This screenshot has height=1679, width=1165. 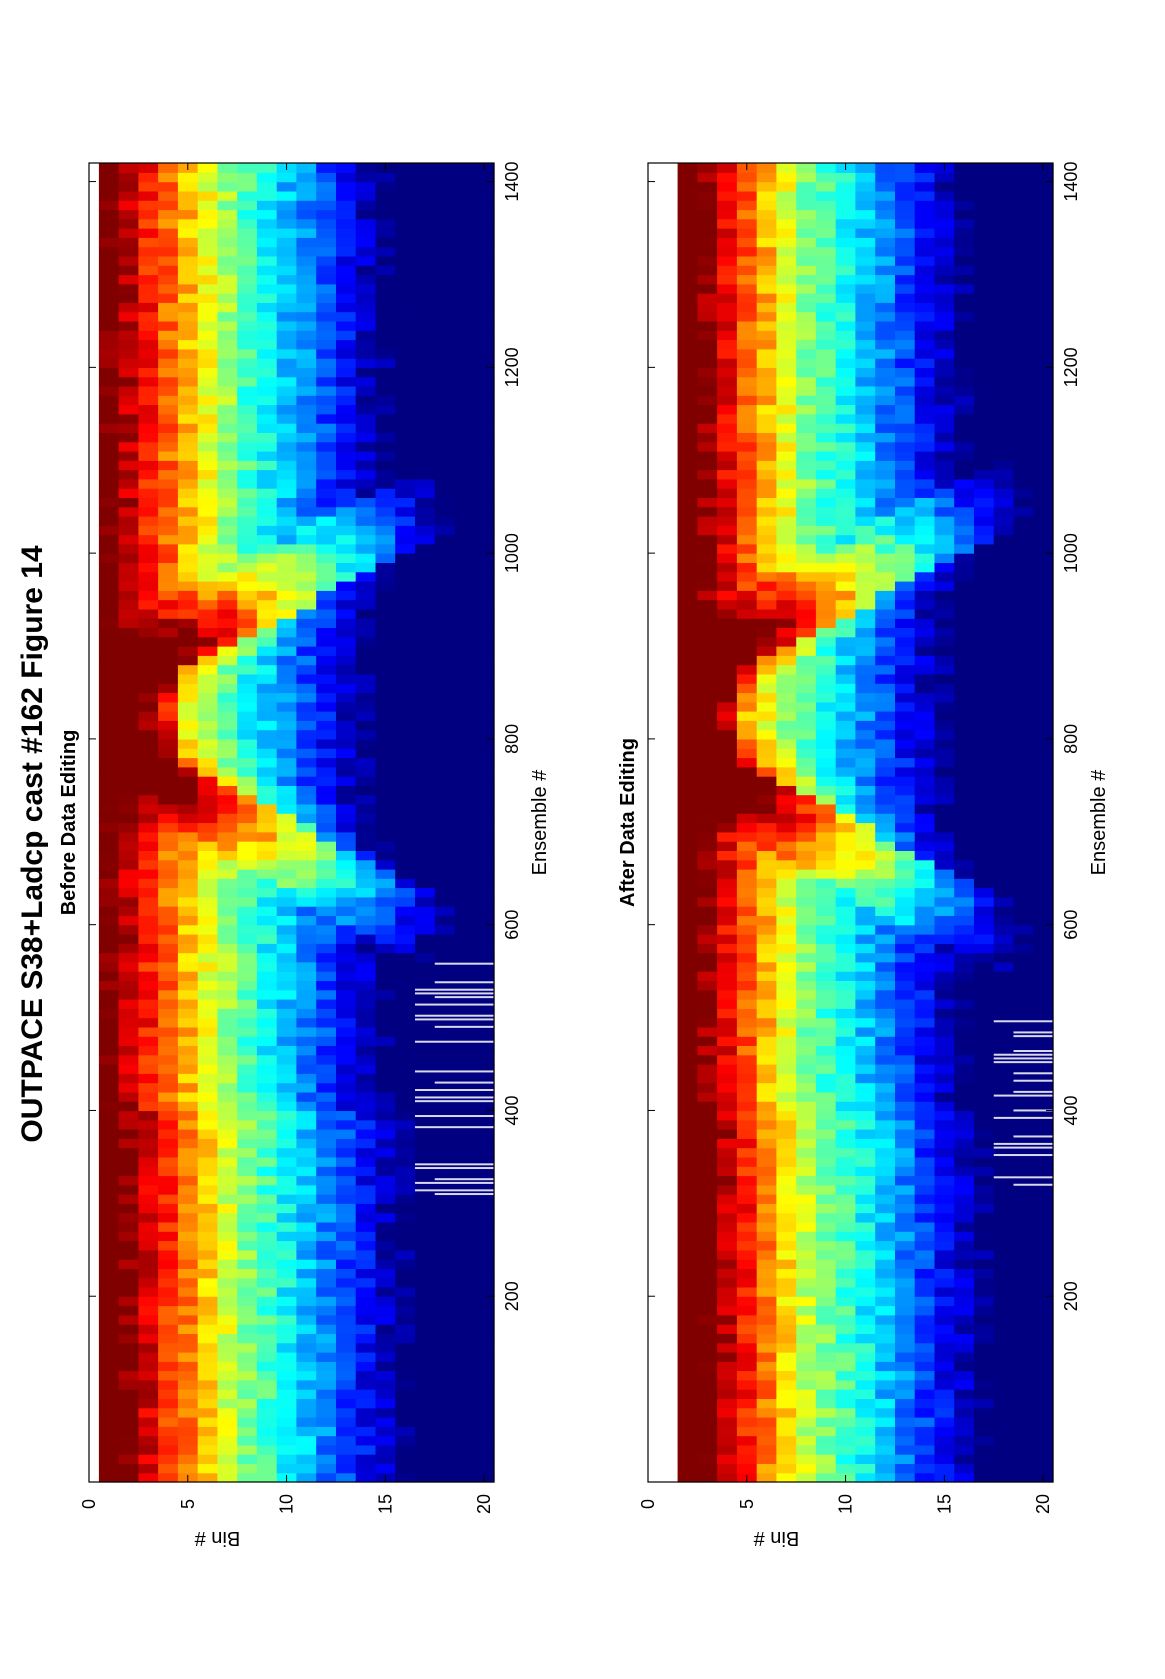 What do you see at coordinates (628, 822) in the screenshot?
I see `panel-title: After Data Editing` at bounding box center [628, 822].